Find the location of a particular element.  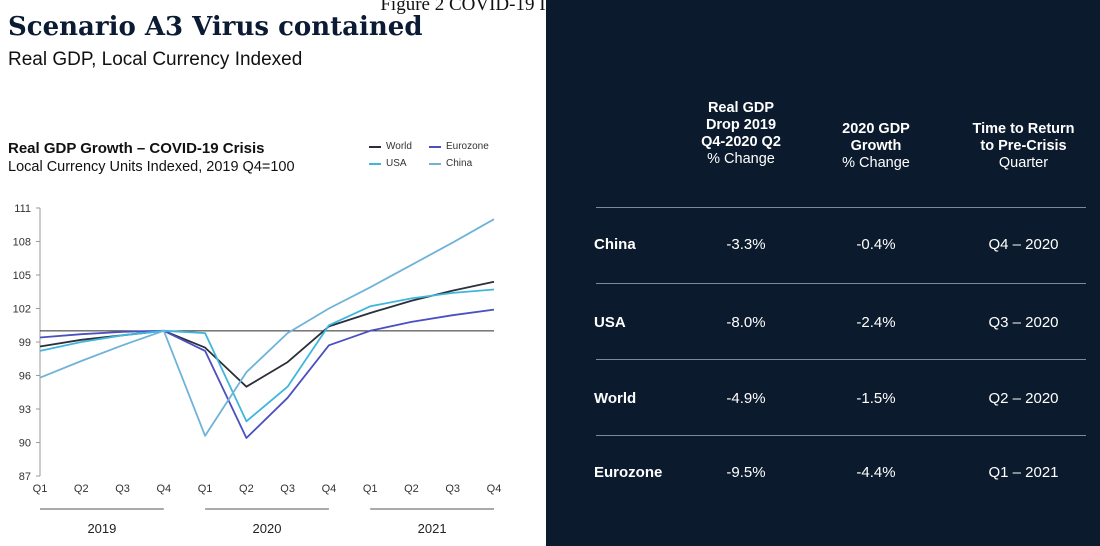

header-gdp-growth-unit: % Change is located at coordinates (876, 163).